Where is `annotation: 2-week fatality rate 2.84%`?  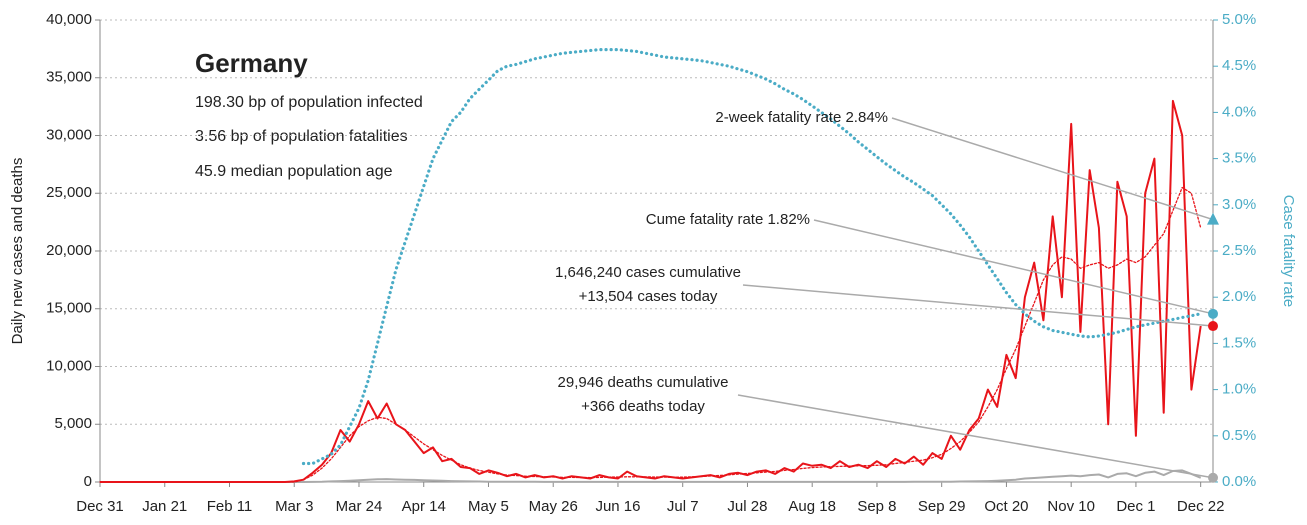
annotation: 2-week fatality rate 2.84% is located at coordinates (801, 117).